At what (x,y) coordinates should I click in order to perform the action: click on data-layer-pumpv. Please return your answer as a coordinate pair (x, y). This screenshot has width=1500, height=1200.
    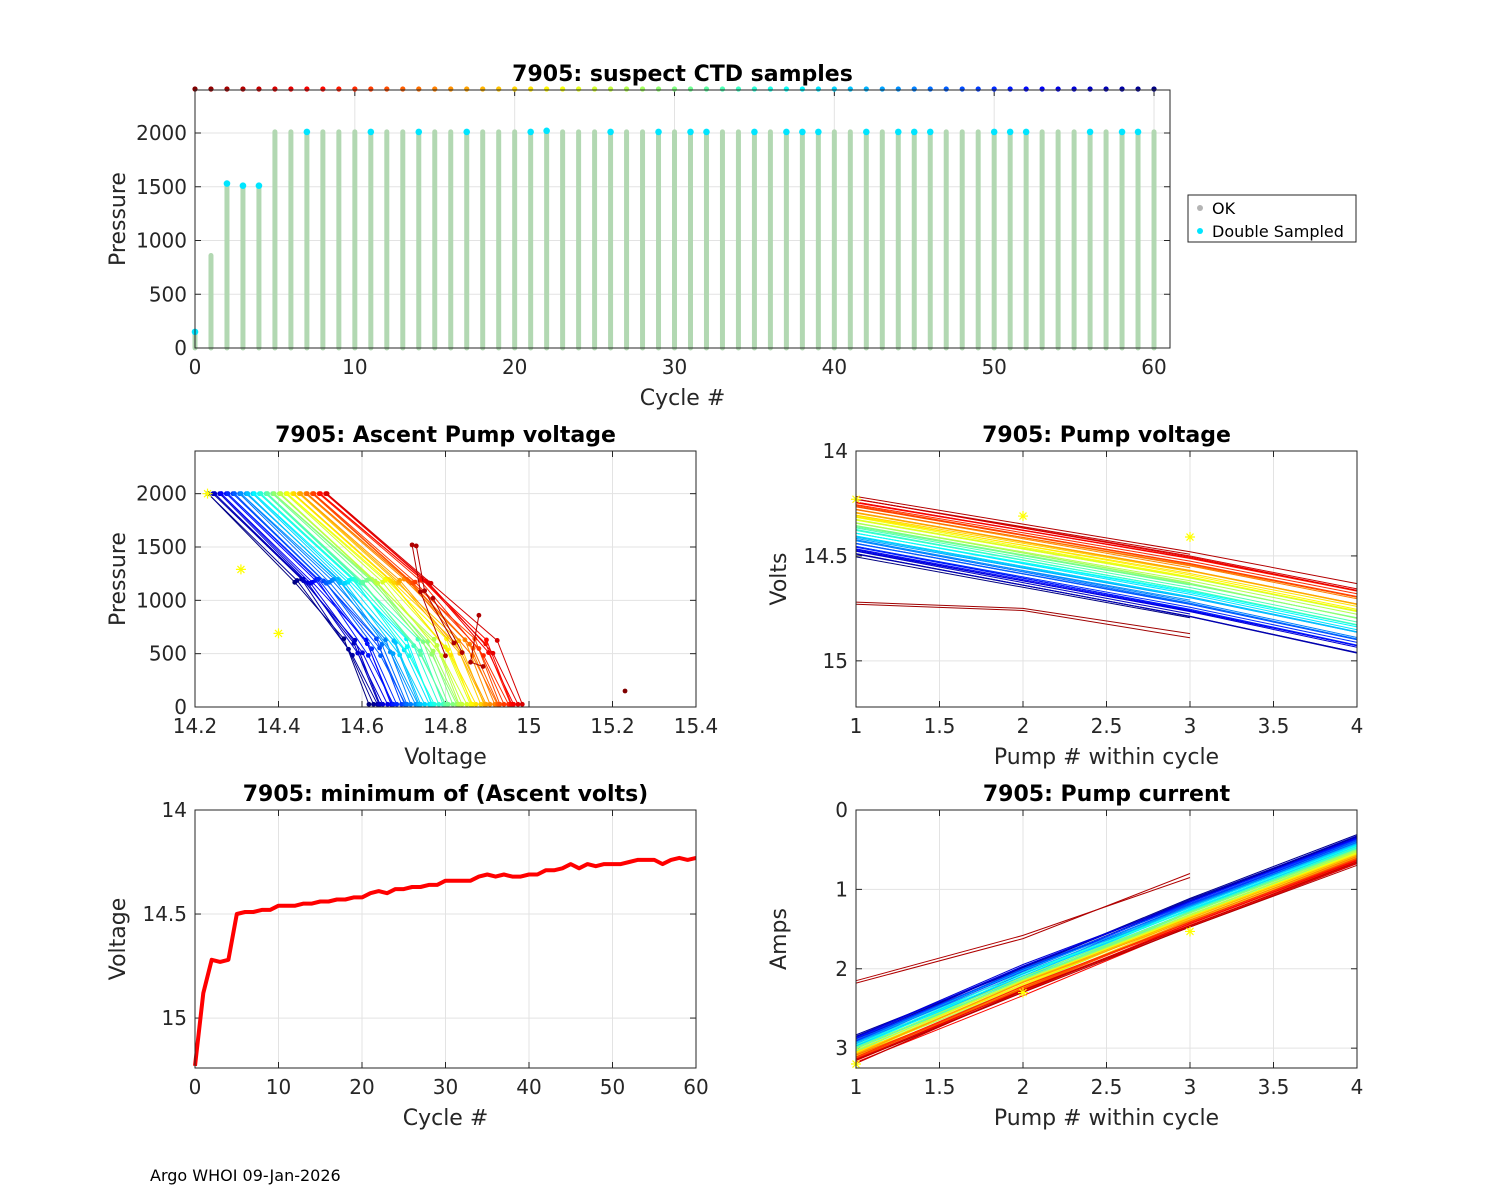
    Looking at the image, I should click on (1104, 574).